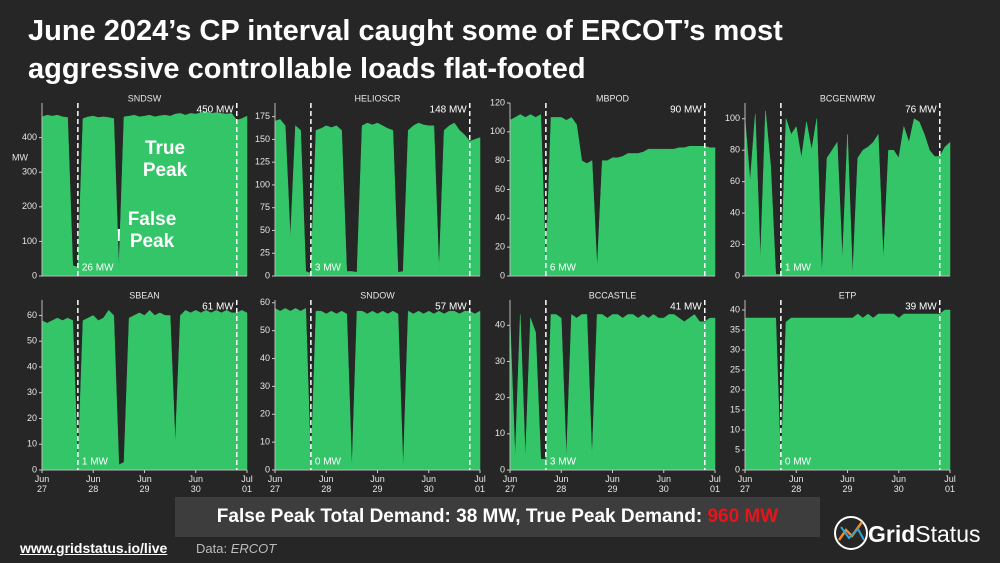  I want to click on logo-icon, so click(851, 533).